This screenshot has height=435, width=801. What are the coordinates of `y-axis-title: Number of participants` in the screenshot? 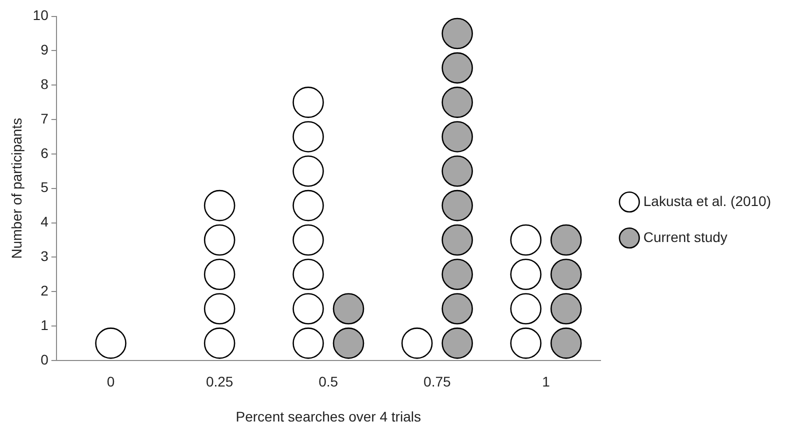 It's located at (16, 188).